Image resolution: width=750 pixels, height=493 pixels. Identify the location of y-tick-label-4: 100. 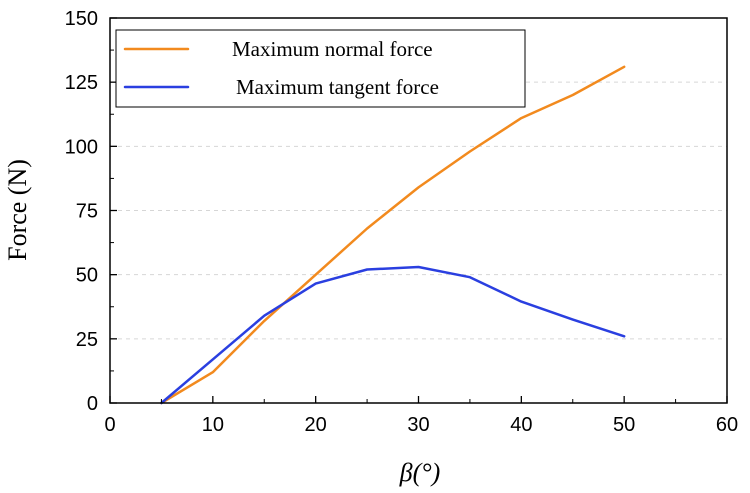
(81, 147).